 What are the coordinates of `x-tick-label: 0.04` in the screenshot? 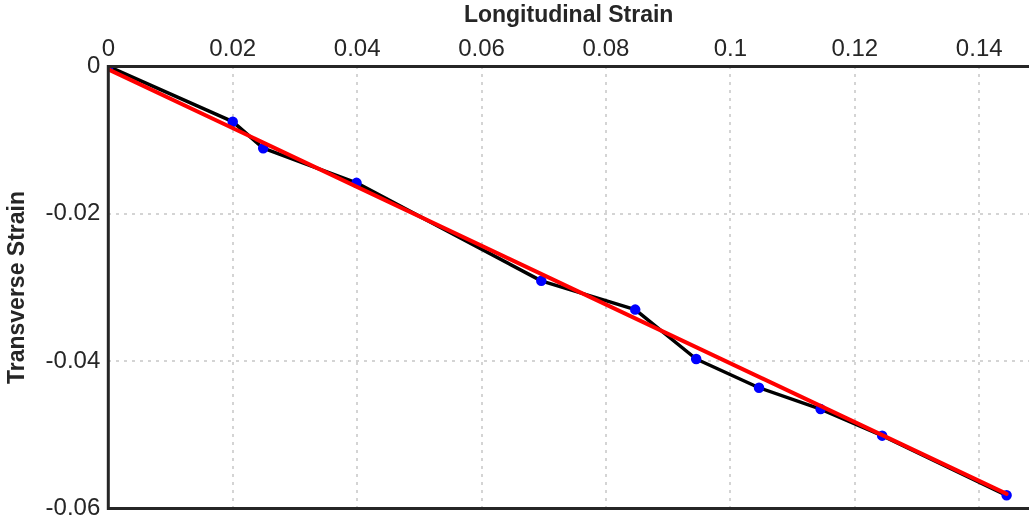 It's located at (357, 47).